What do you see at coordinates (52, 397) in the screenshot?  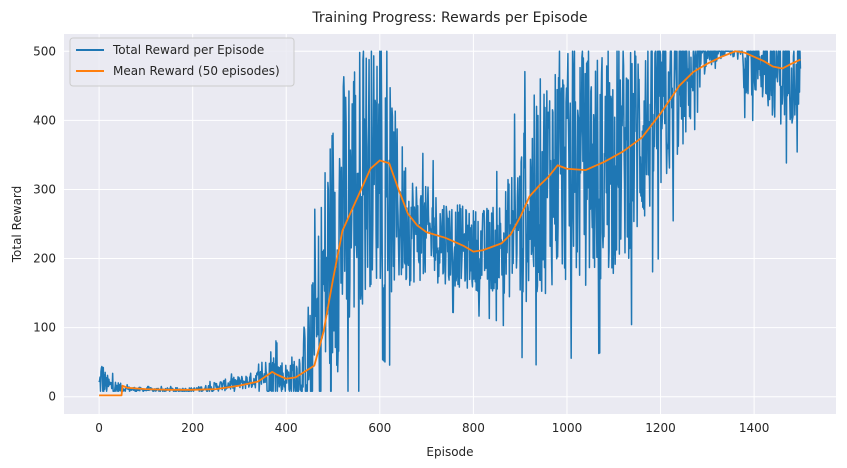 I see `y-tick-label: 0` at bounding box center [52, 397].